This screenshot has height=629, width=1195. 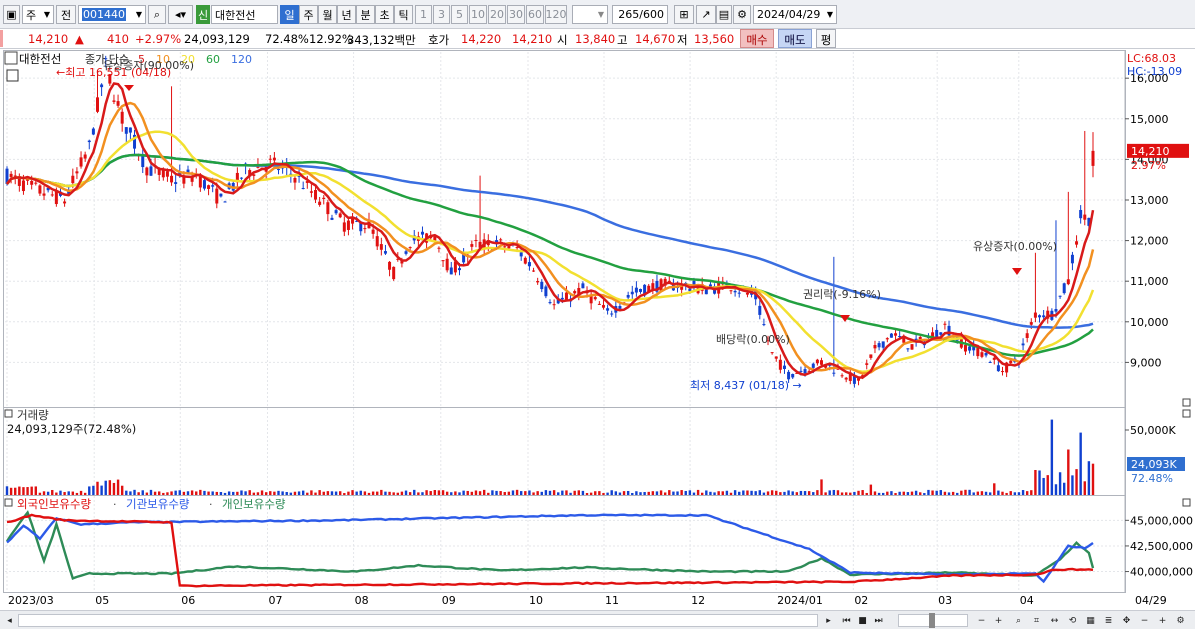 What do you see at coordinates (933, 620) in the screenshot?
I see `zoom-slider` at bounding box center [933, 620].